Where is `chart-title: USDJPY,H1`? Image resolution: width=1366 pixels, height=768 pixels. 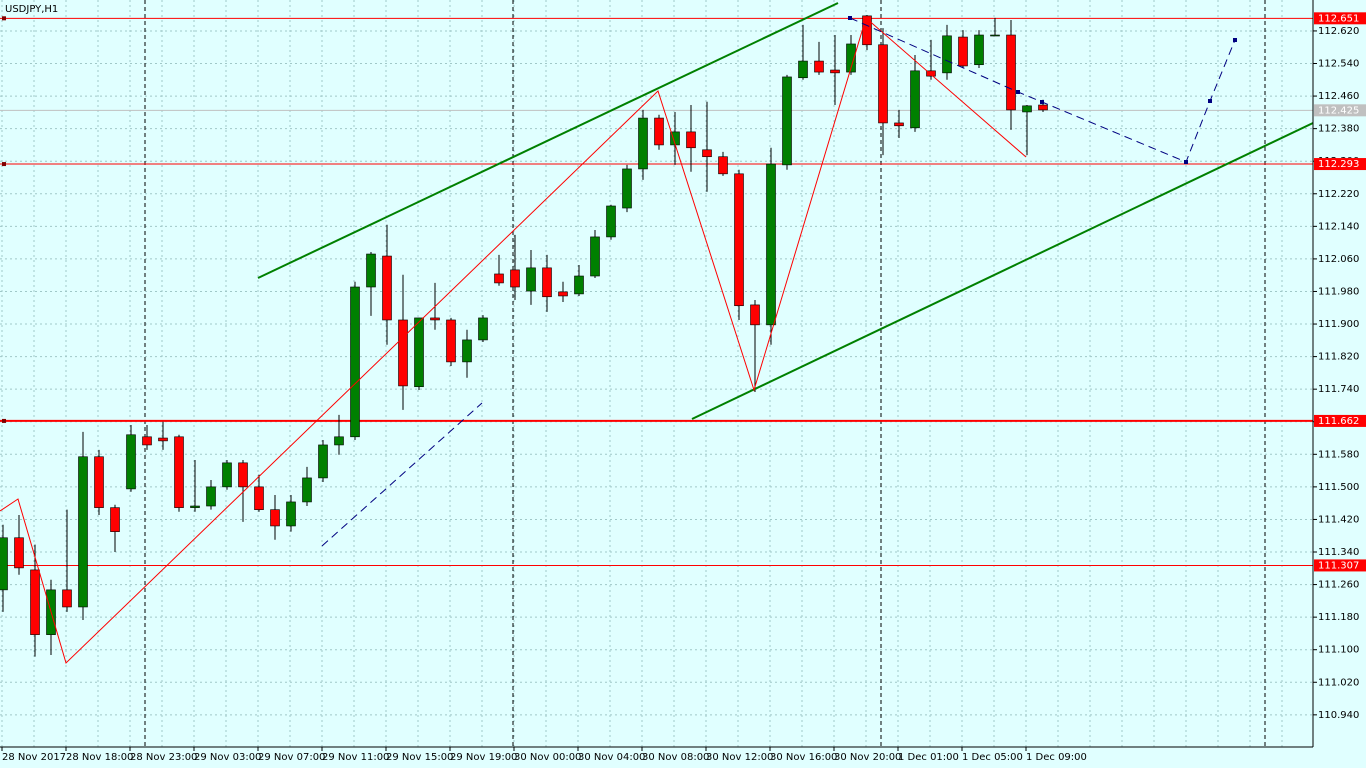
chart-title: USDJPY,H1 is located at coordinates (31, 9).